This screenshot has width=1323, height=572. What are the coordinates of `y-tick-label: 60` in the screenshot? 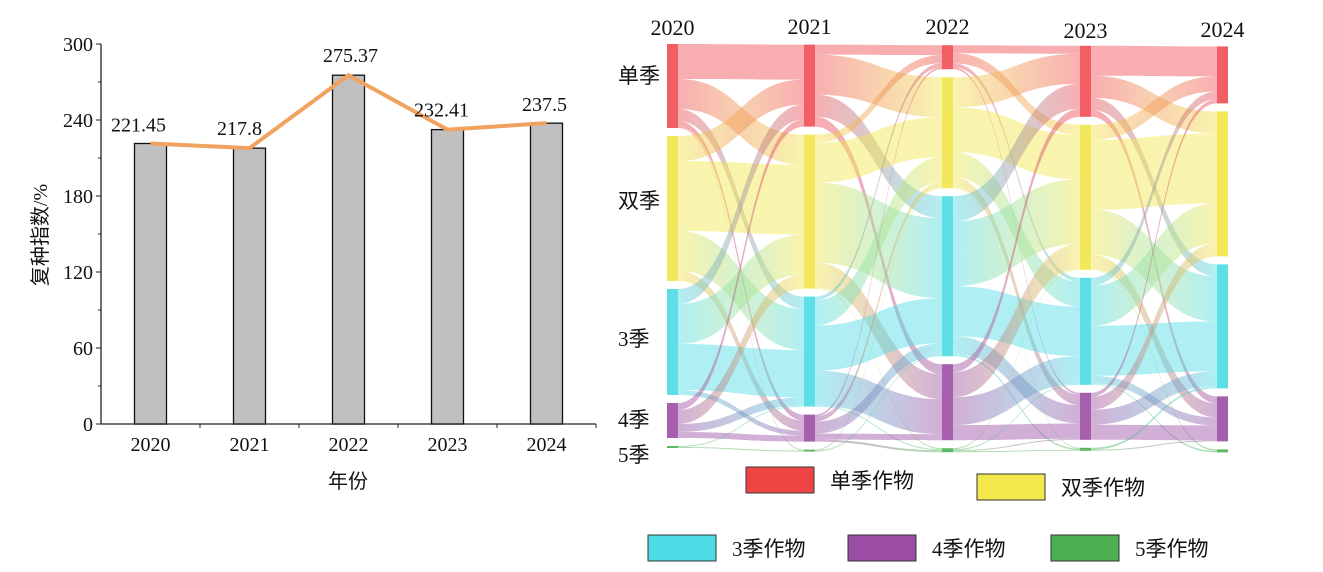 It's located at (83, 349).